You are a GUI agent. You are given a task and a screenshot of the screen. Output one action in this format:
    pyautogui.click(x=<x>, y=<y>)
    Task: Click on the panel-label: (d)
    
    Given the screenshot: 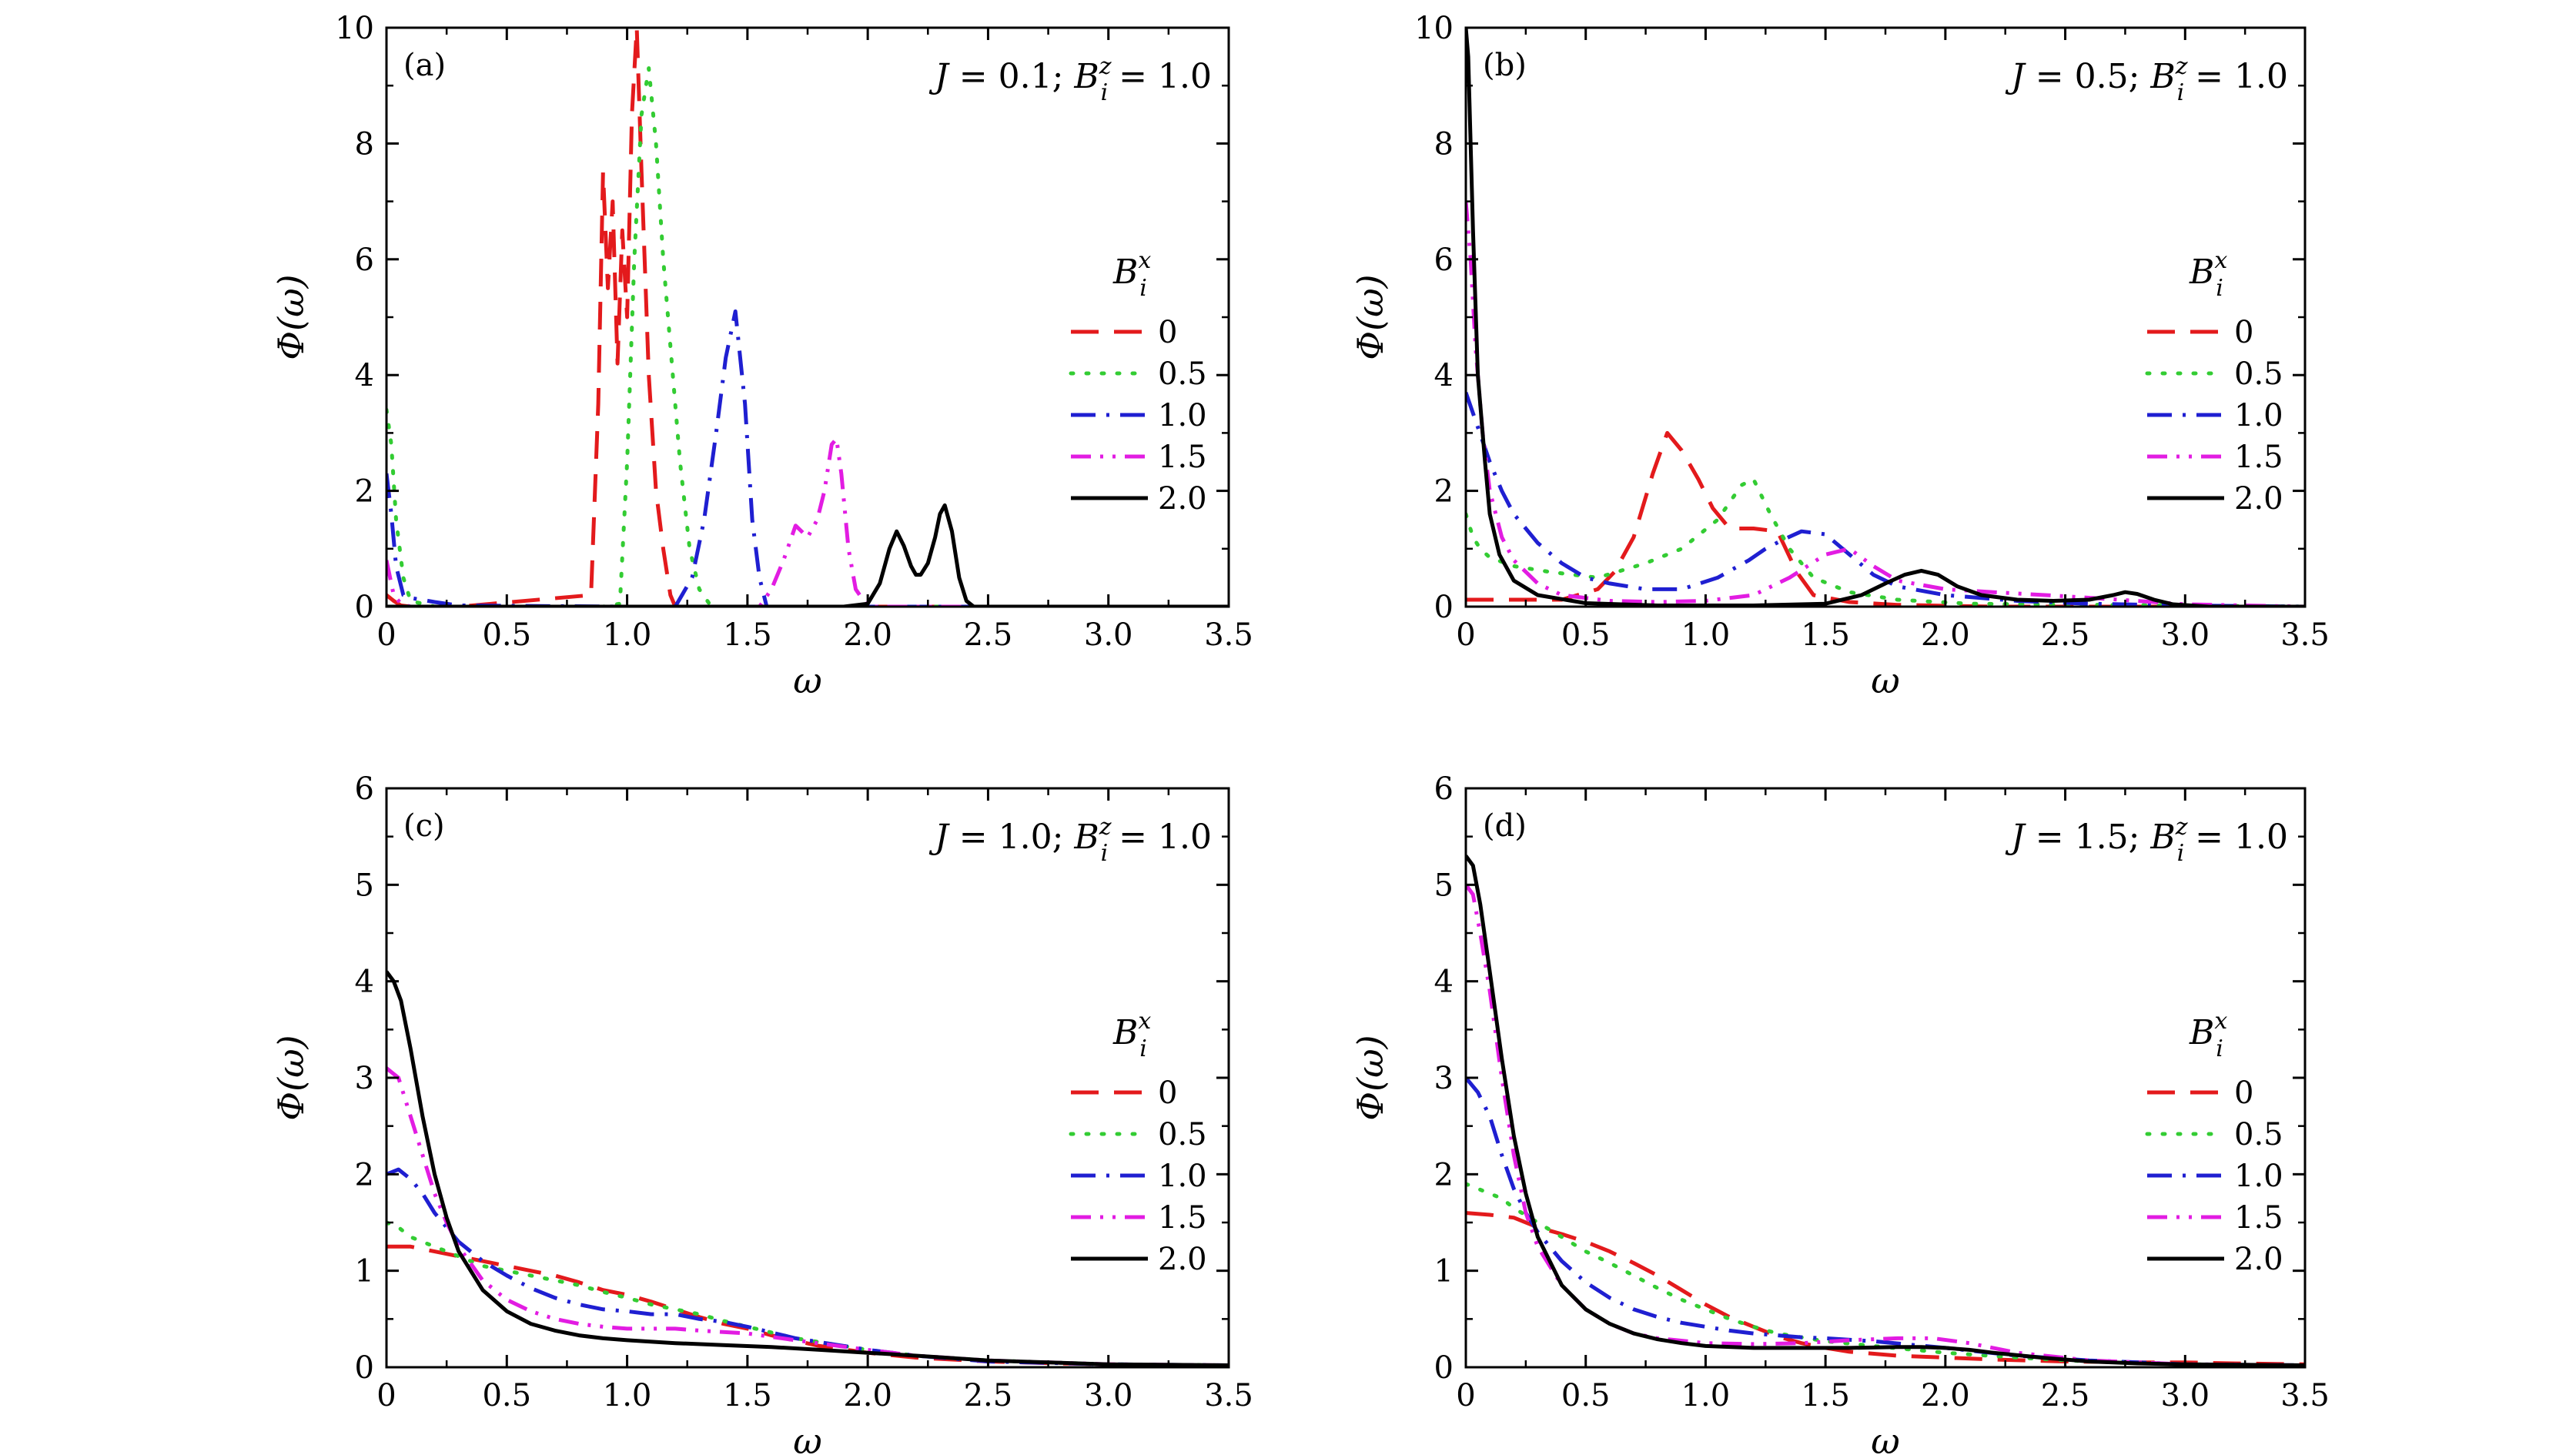 What is the action you would take?
    pyautogui.click(x=1505, y=826)
    